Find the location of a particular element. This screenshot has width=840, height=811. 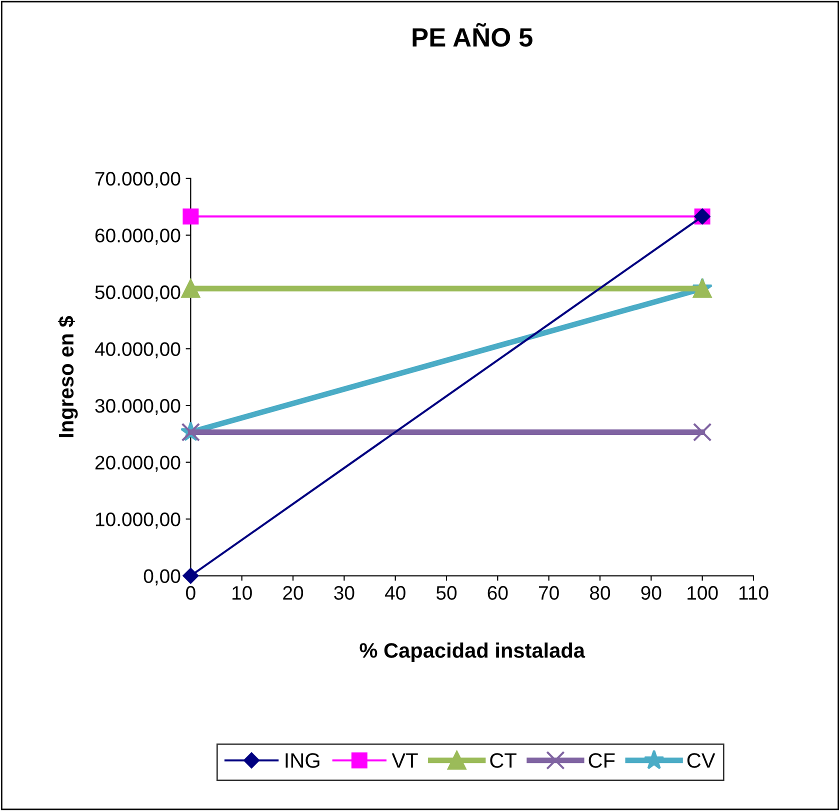

x-tick-label: 70 is located at coordinates (549, 593).